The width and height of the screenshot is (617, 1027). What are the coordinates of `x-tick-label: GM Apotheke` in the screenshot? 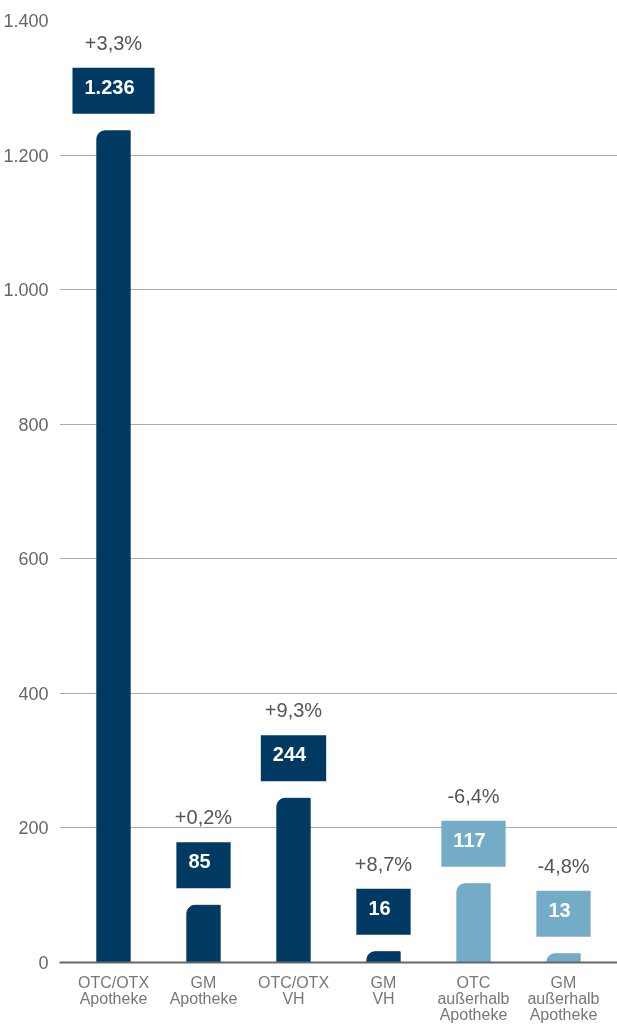 It's located at (203, 990).